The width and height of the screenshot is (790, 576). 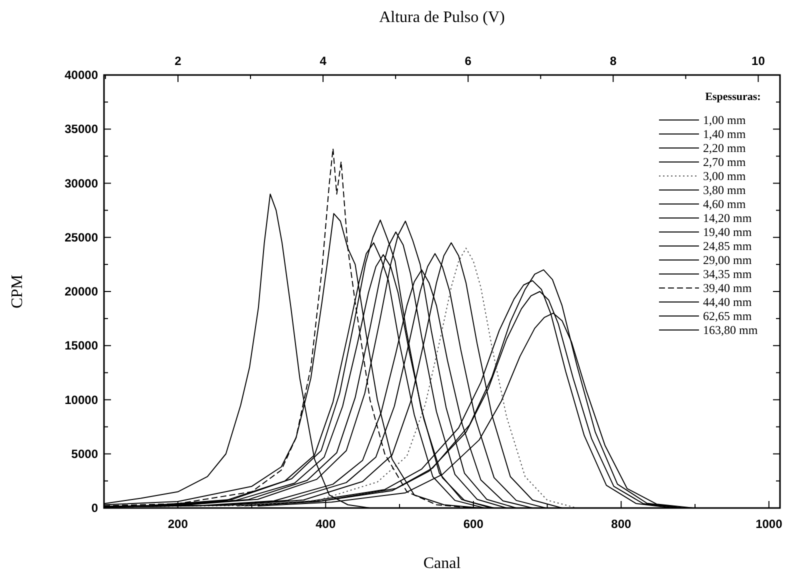 What do you see at coordinates (727, 246) in the screenshot?
I see `legend-label: 24,85 mm` at bounding box center [727, 246].